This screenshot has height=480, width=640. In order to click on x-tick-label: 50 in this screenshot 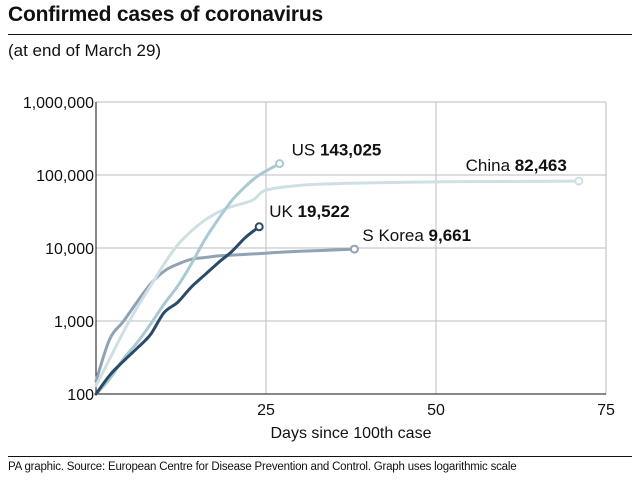, I will do `click(436, 410)`.